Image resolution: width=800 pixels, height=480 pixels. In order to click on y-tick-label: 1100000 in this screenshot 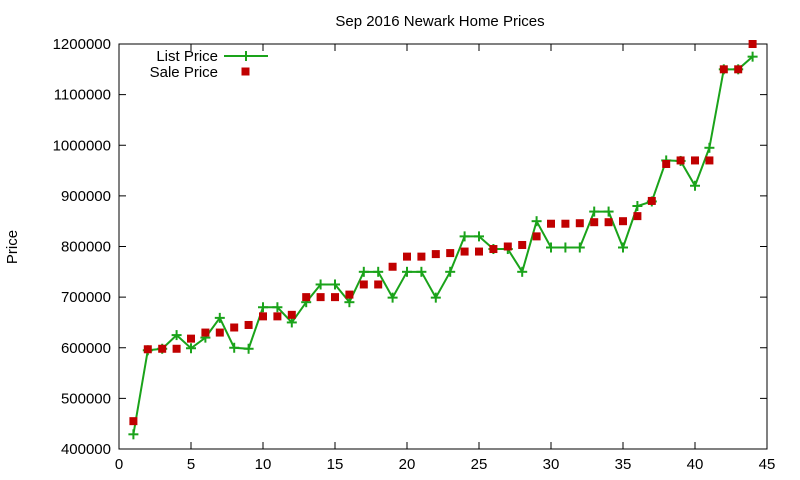, I will do `click(82, 95)`.